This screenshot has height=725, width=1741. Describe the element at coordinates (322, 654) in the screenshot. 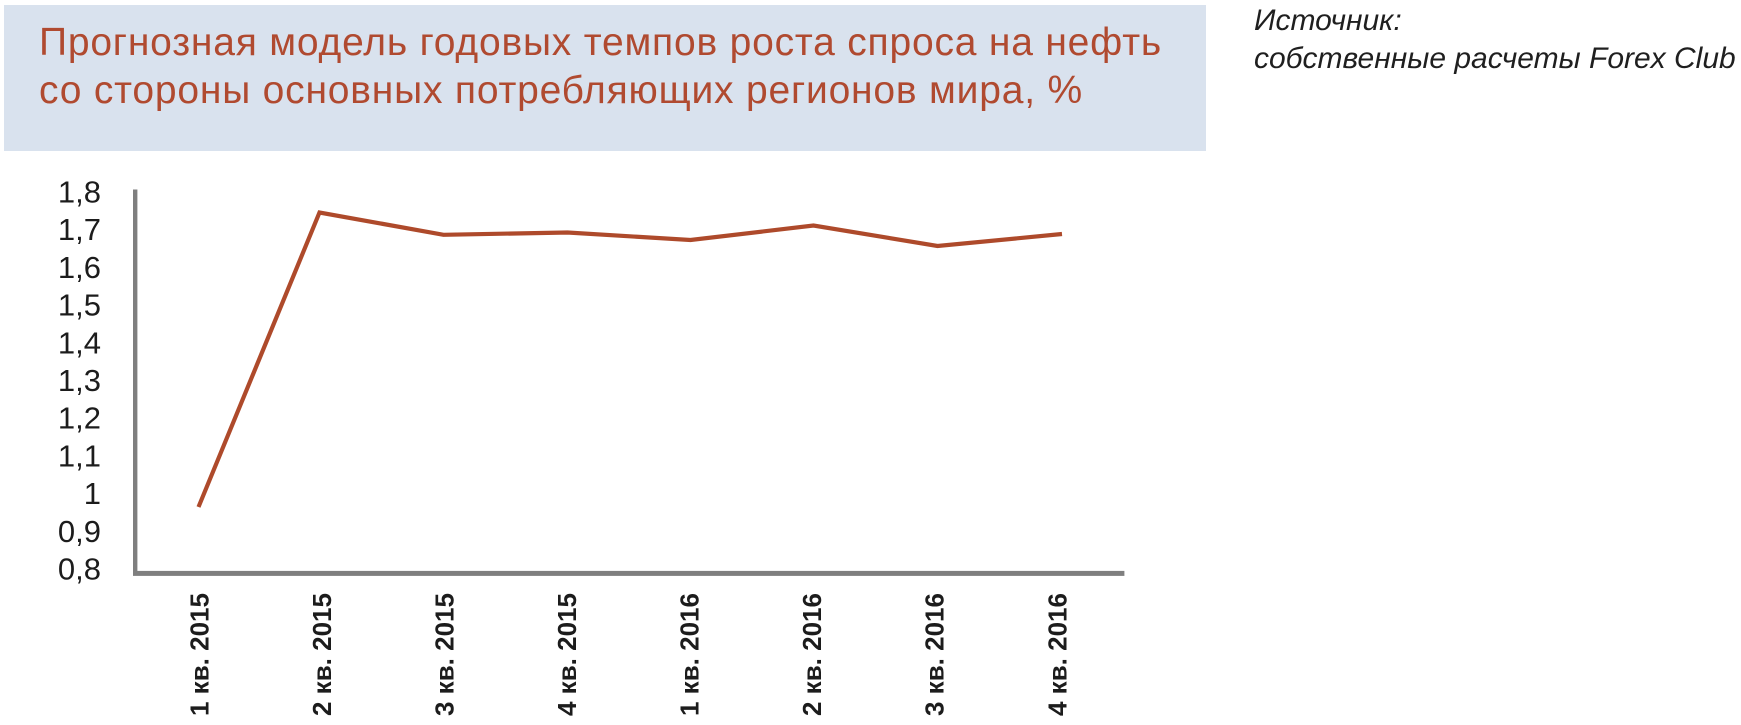

I see `svg-text: 2 кв. 2015` at that location.